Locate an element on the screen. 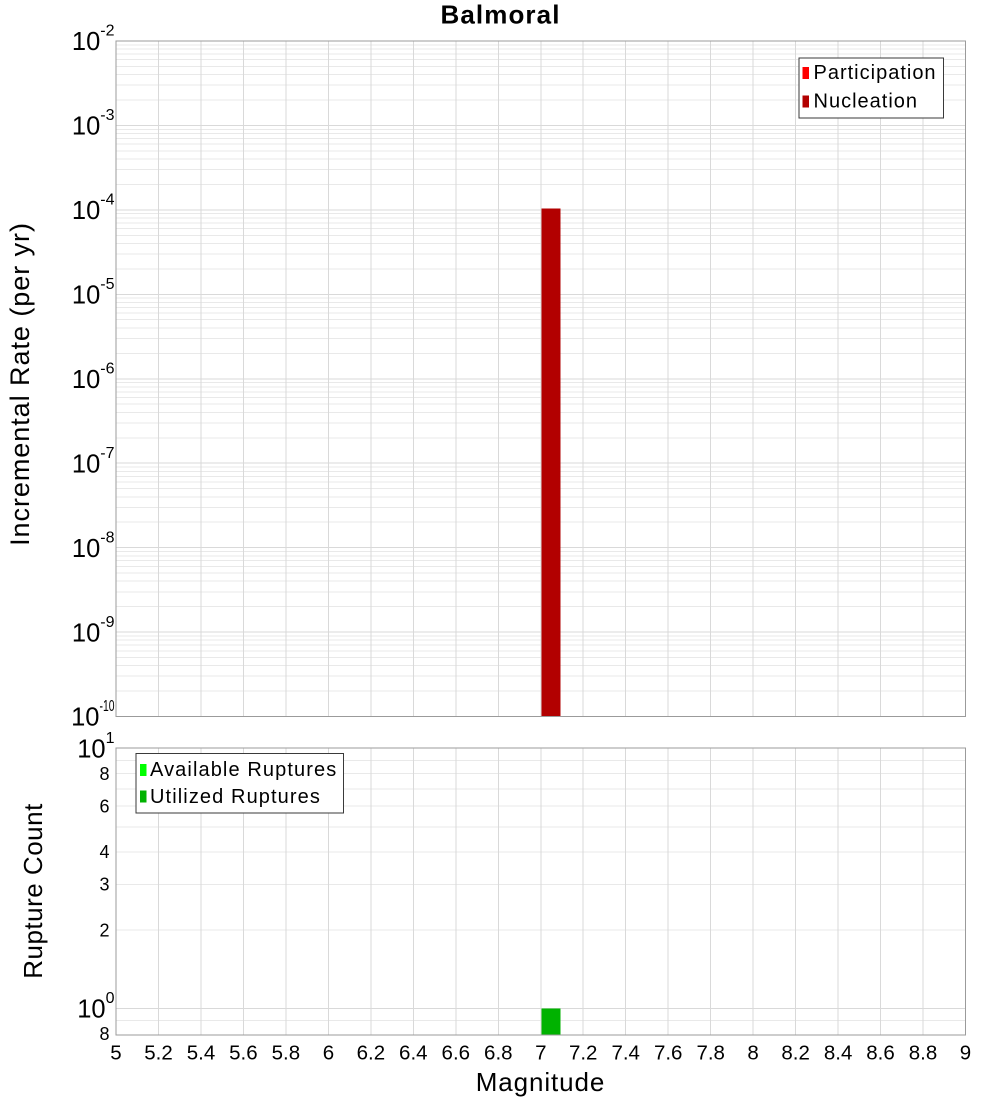 The width and height of the screenshot is (1000, 1100). svg-text: 6.8 is located at coordinates (498, 1053).